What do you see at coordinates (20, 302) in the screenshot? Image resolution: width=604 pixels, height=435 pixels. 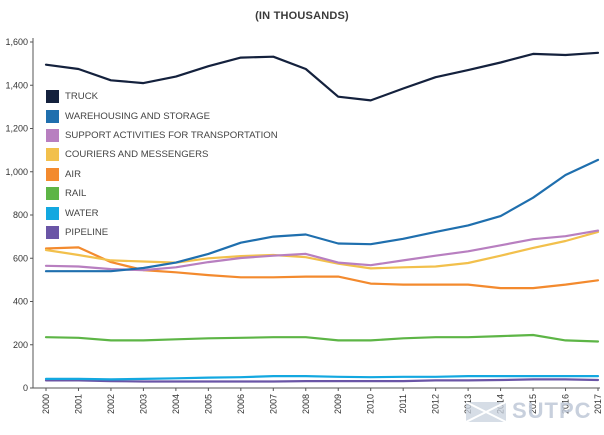 I see `y-tick-label: 400` at bounding box center [20, 302].